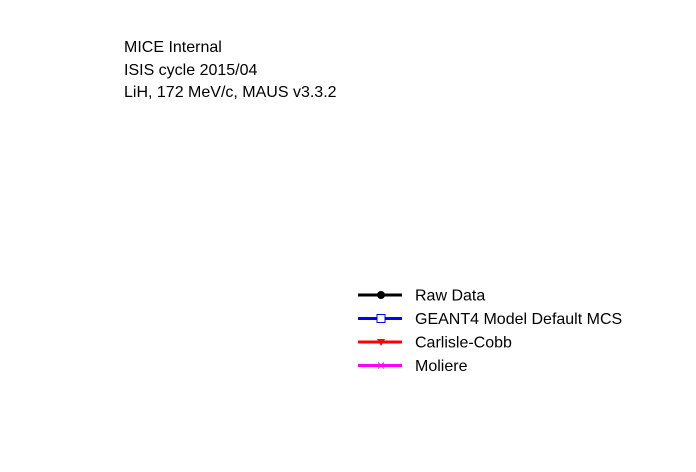 This screenshot has width=696, height=472. What do you see at coordinates (230, 92) in the screenshot?
I see `title-line-3: LiH, 172 MeV/c, MAUS v3.3.2` at bounding box center [230, 92].